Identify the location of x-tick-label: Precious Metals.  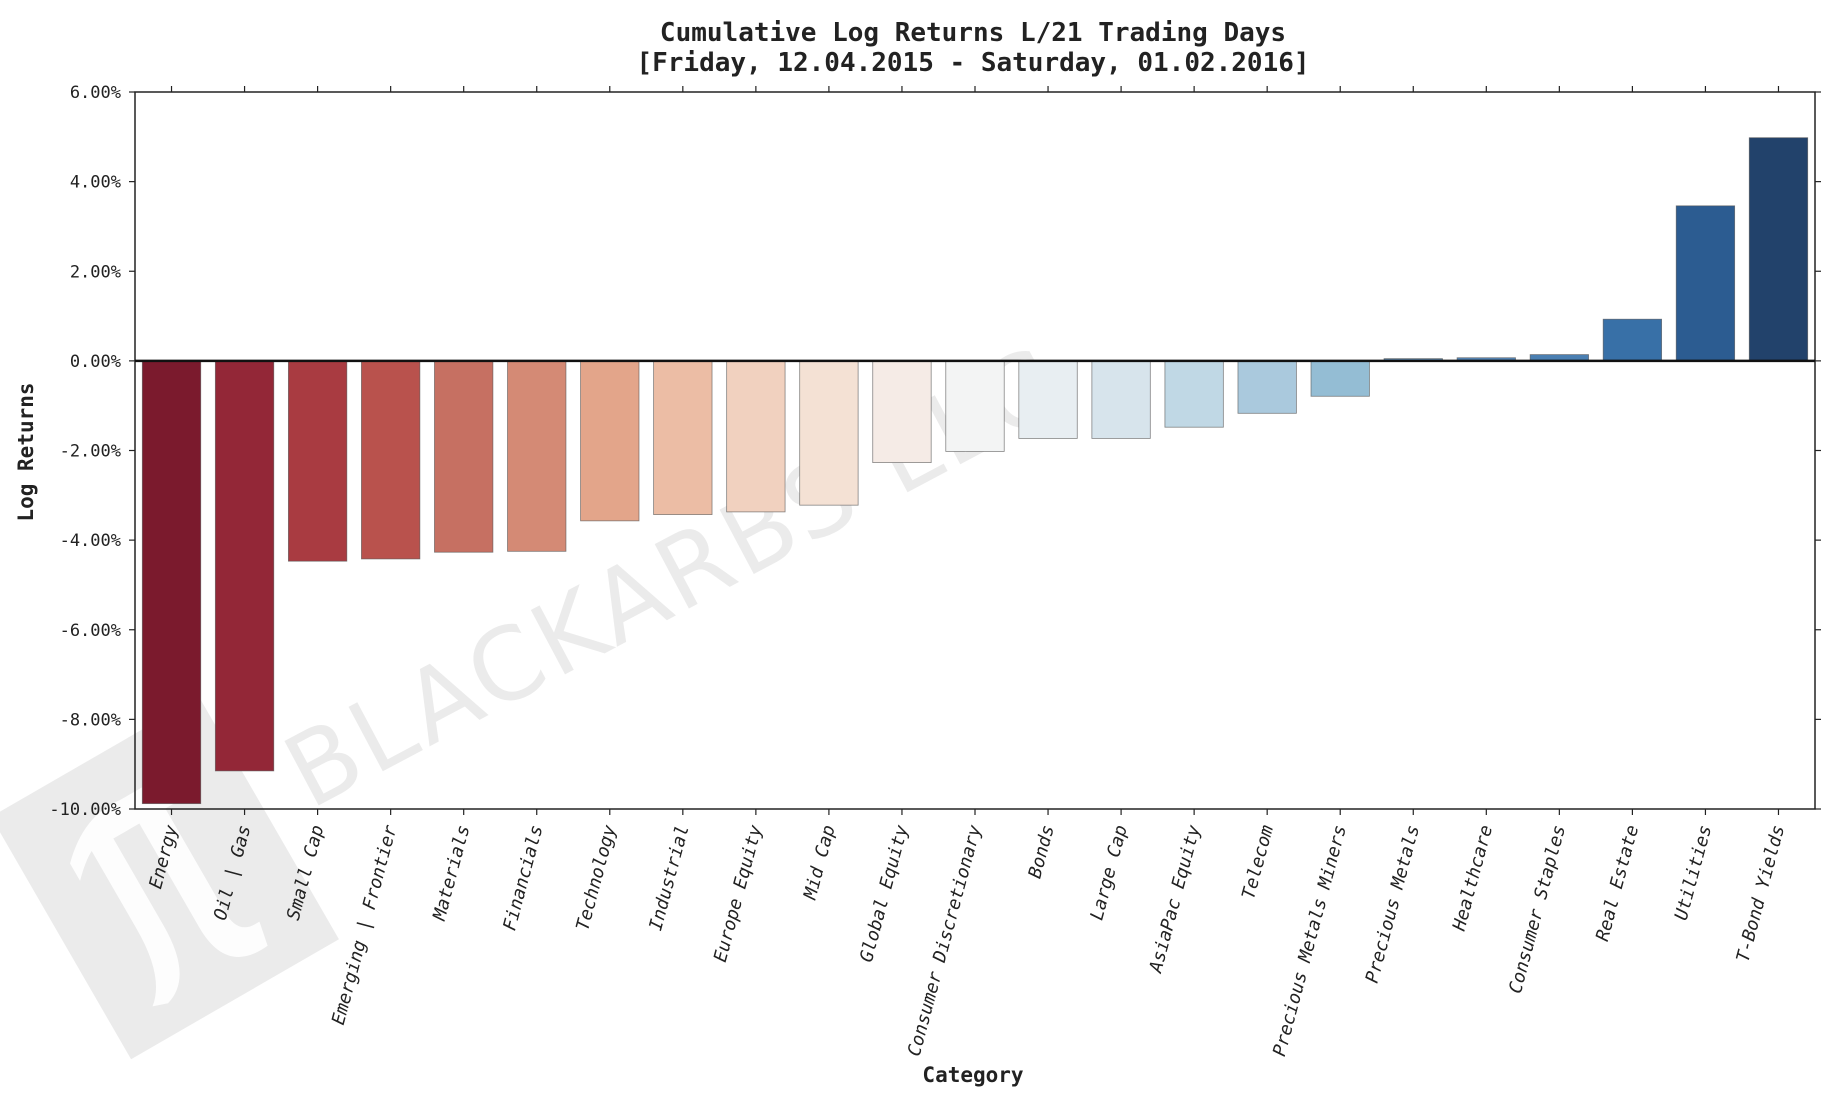
(1393, 904).